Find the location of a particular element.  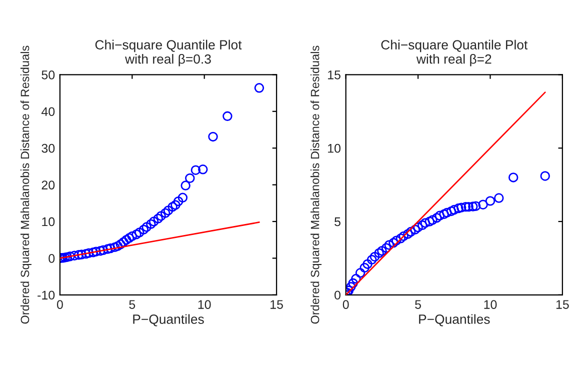

y-tick-label: 20 is located at coordinates (48, 185).